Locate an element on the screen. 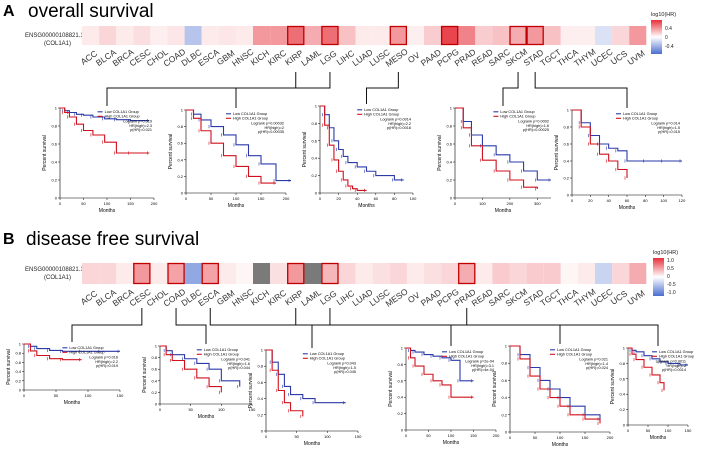  highlight-box-b-esca is located at coordinates (210, 273).